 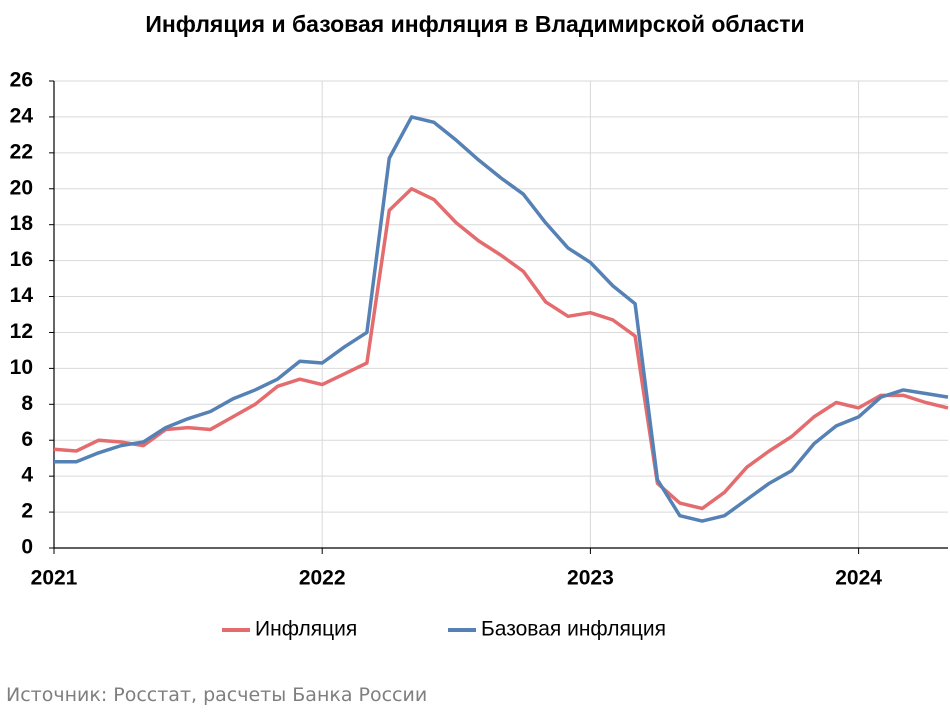 What do you see at coordinates (27, 511) in the screenshot?
I see `y-tick-label: 2` at bounding box center [27, 511].